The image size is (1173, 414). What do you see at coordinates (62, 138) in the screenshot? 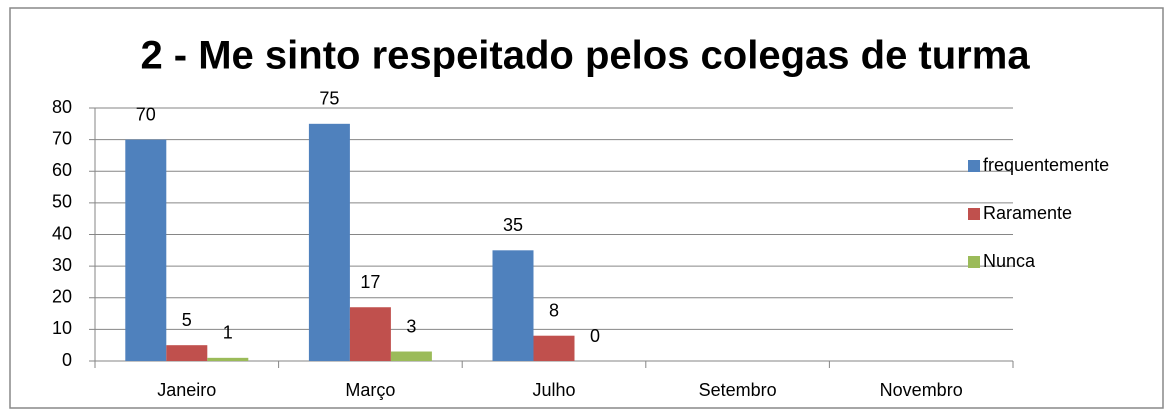
I see `y-tick-label: 70` at bounding box center [62, 138].